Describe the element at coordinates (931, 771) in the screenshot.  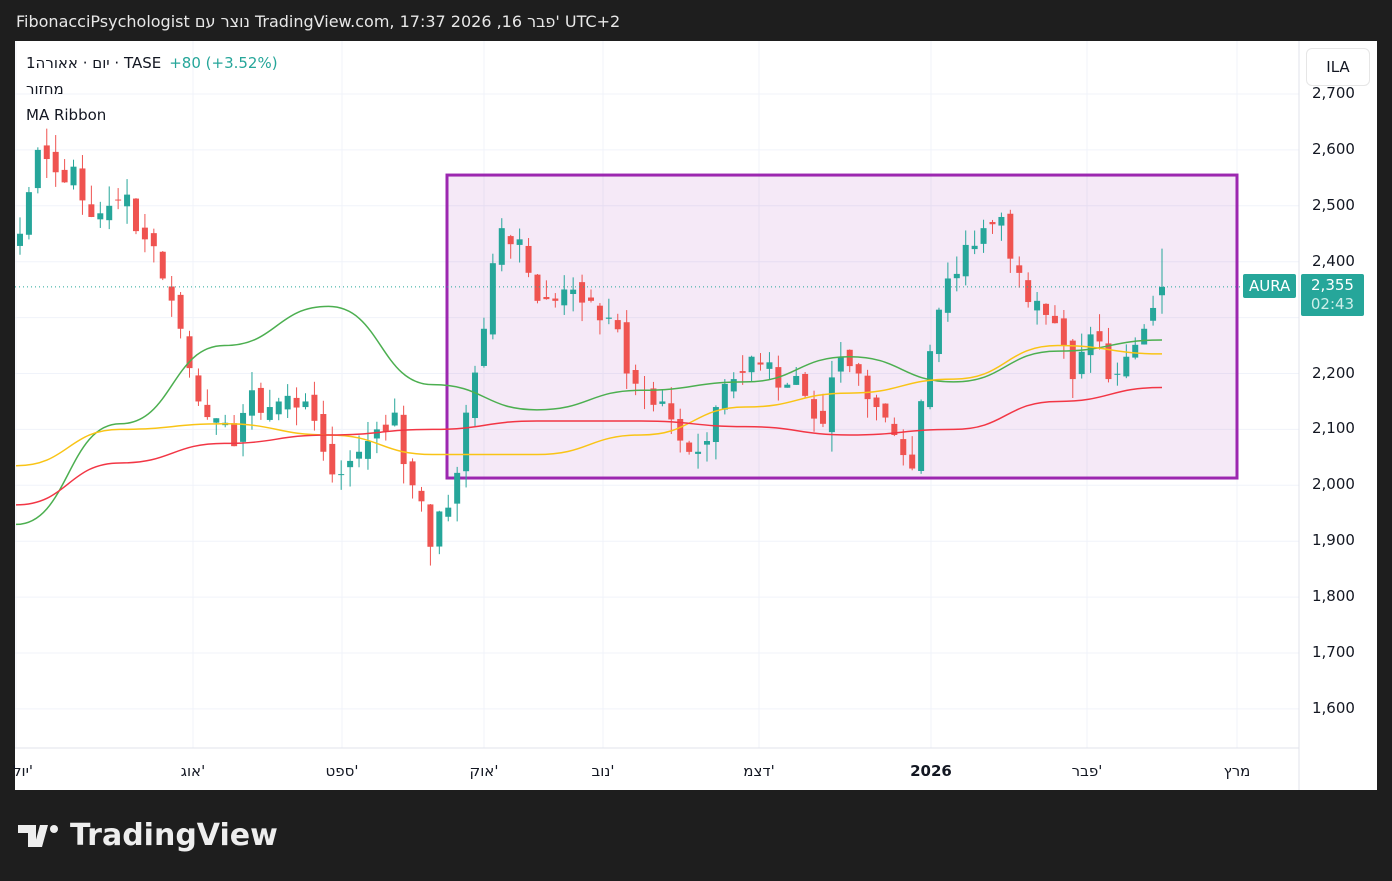
I see `time-tick: 2026` at that location.